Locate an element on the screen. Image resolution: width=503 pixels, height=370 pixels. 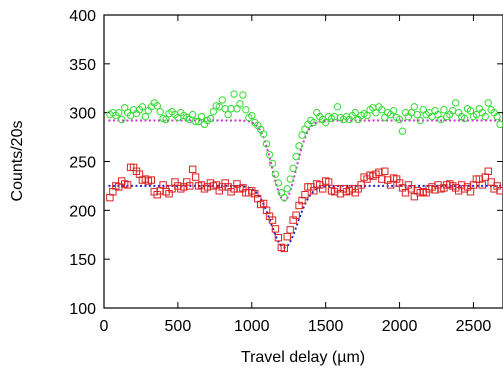
x-tick-label: 2500 is located at coordinates (474, 326).